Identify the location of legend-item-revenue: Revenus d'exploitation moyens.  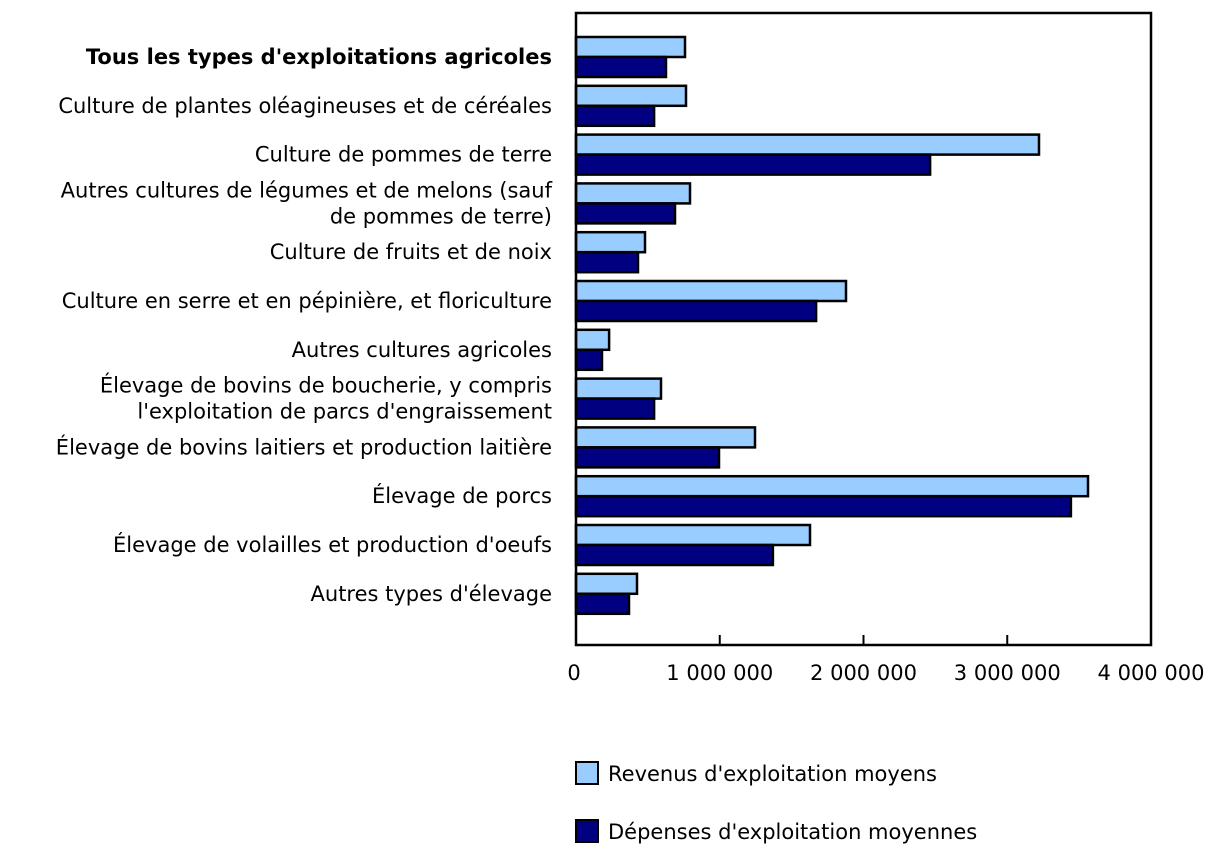
(756, 773).